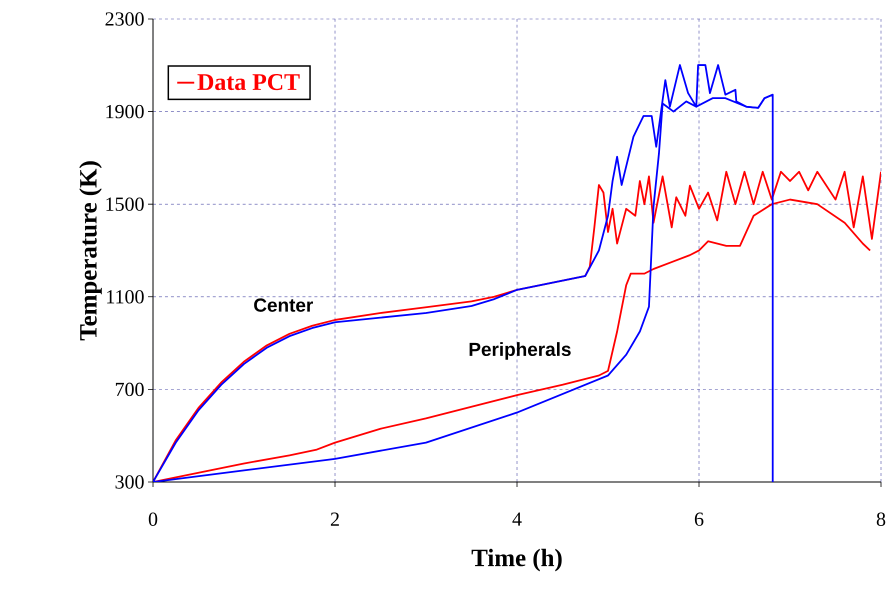  What do you see at coordinates (153, 519) in the screenshot?
I see `x-tick-label: 0` at bounding box center [153, 519].